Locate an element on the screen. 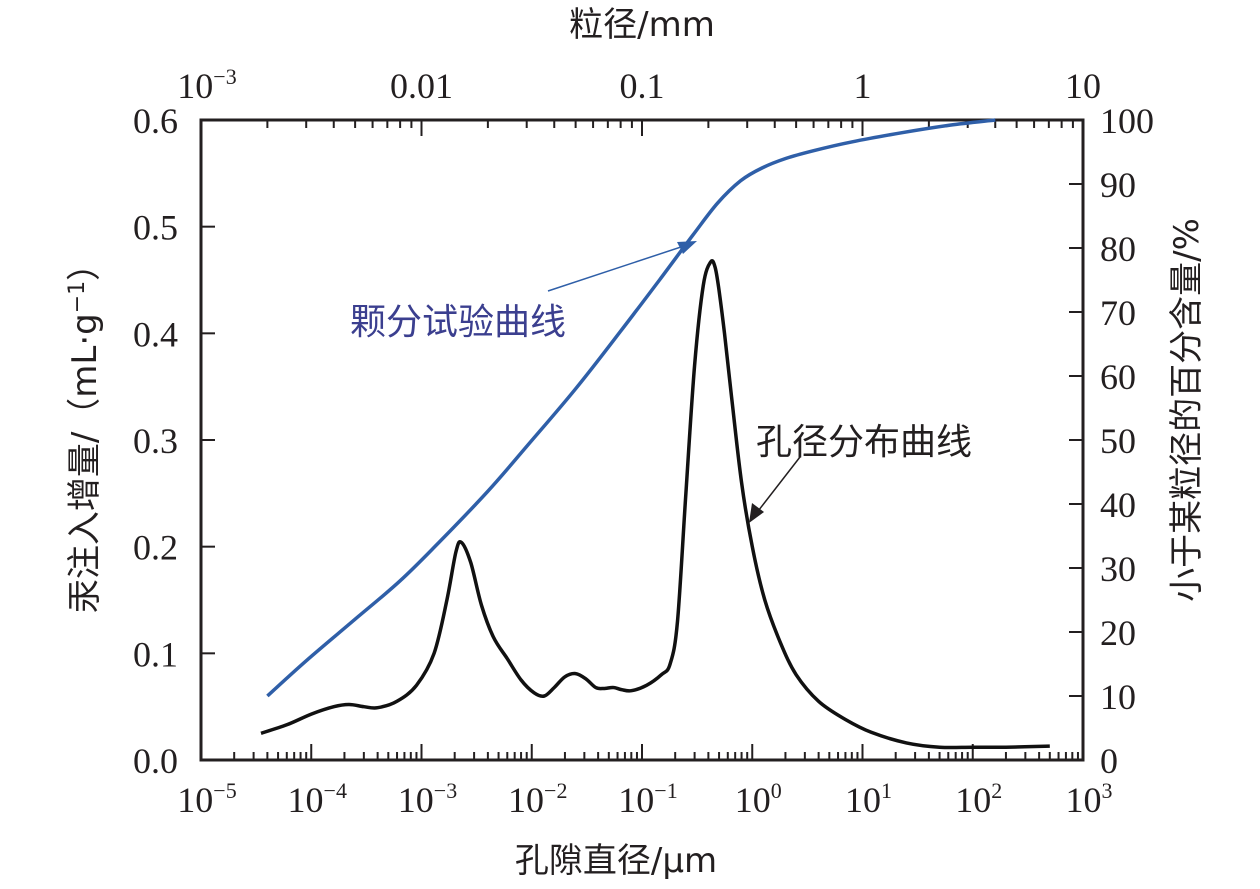 The height and width of the screenshot is (889, 1260). x-top-axis-title: 粒径/mm is located at coordinates (642, 25).